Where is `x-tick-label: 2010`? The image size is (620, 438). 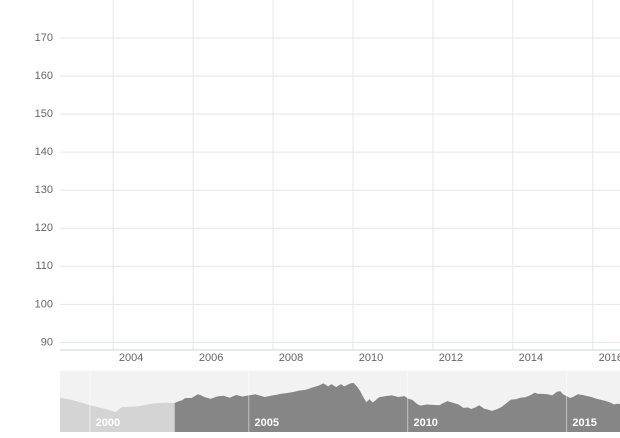 x-tick-label: 2010 is located at coordinates (371, 358).